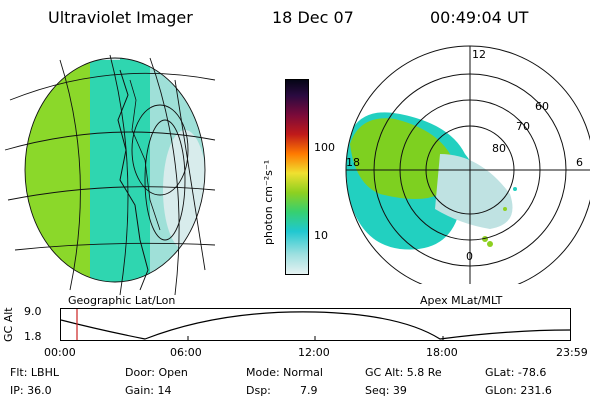 Image resolution: width=600 pixels, height=400 pixels. Describe the element at coordinates (324, 147) in the screenshot. I see `colorbar-tick-100: 100` at that location.